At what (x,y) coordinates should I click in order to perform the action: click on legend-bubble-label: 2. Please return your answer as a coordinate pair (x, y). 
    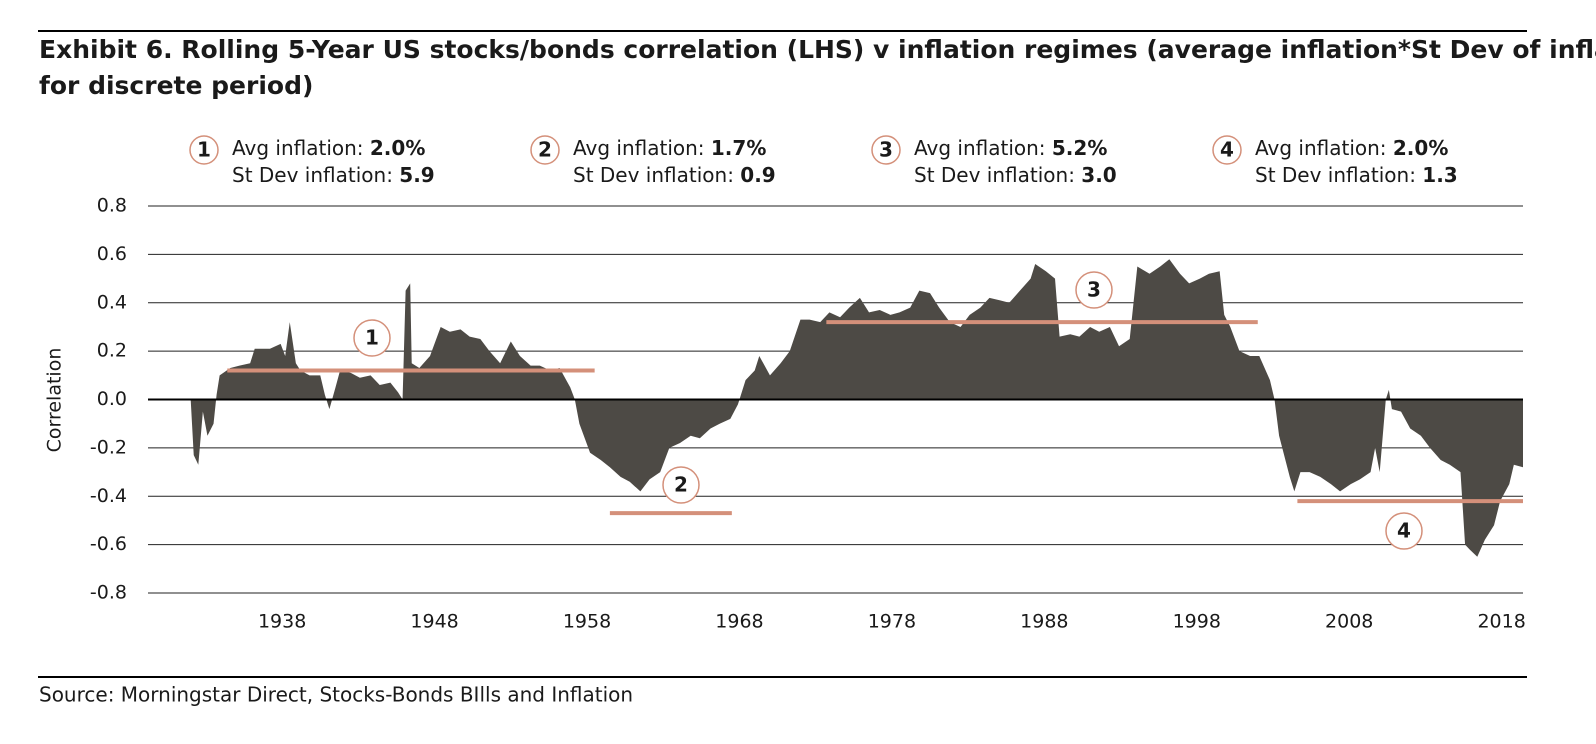
    Looking at the image, I should click on (545, 150).